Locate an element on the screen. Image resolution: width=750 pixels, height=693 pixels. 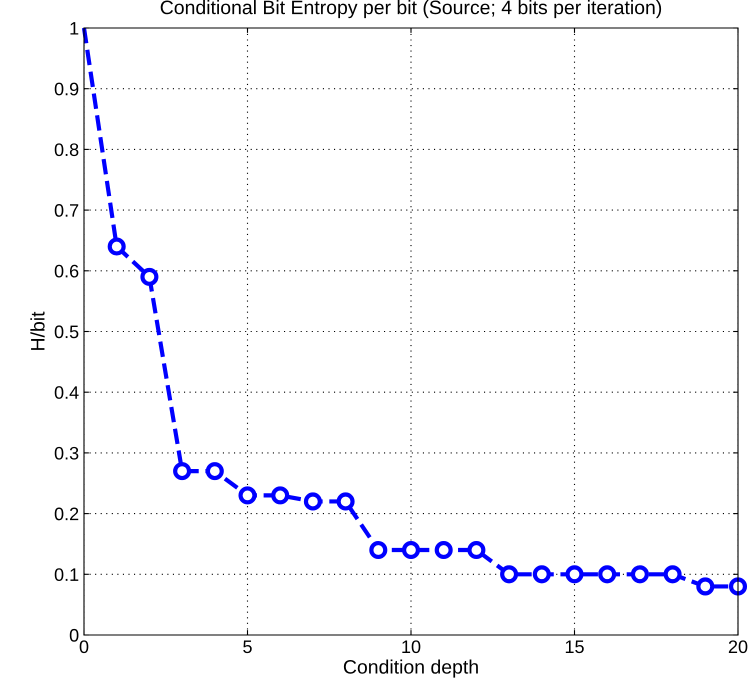
y-tick-label: 0.6 is located at coordinates (66, 271).